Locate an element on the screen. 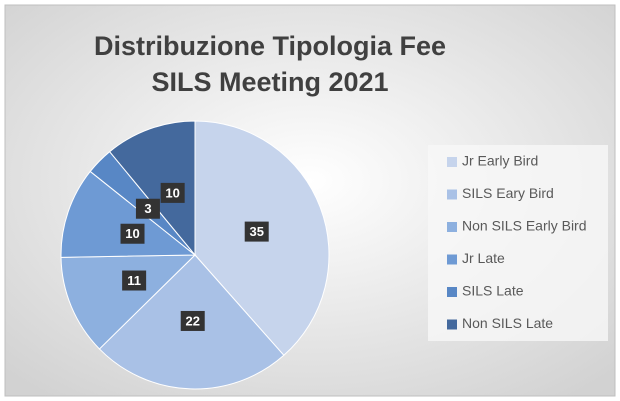 This screenshot has height=401, width=620. data-label: 22 is located at coordinates (192, 320).